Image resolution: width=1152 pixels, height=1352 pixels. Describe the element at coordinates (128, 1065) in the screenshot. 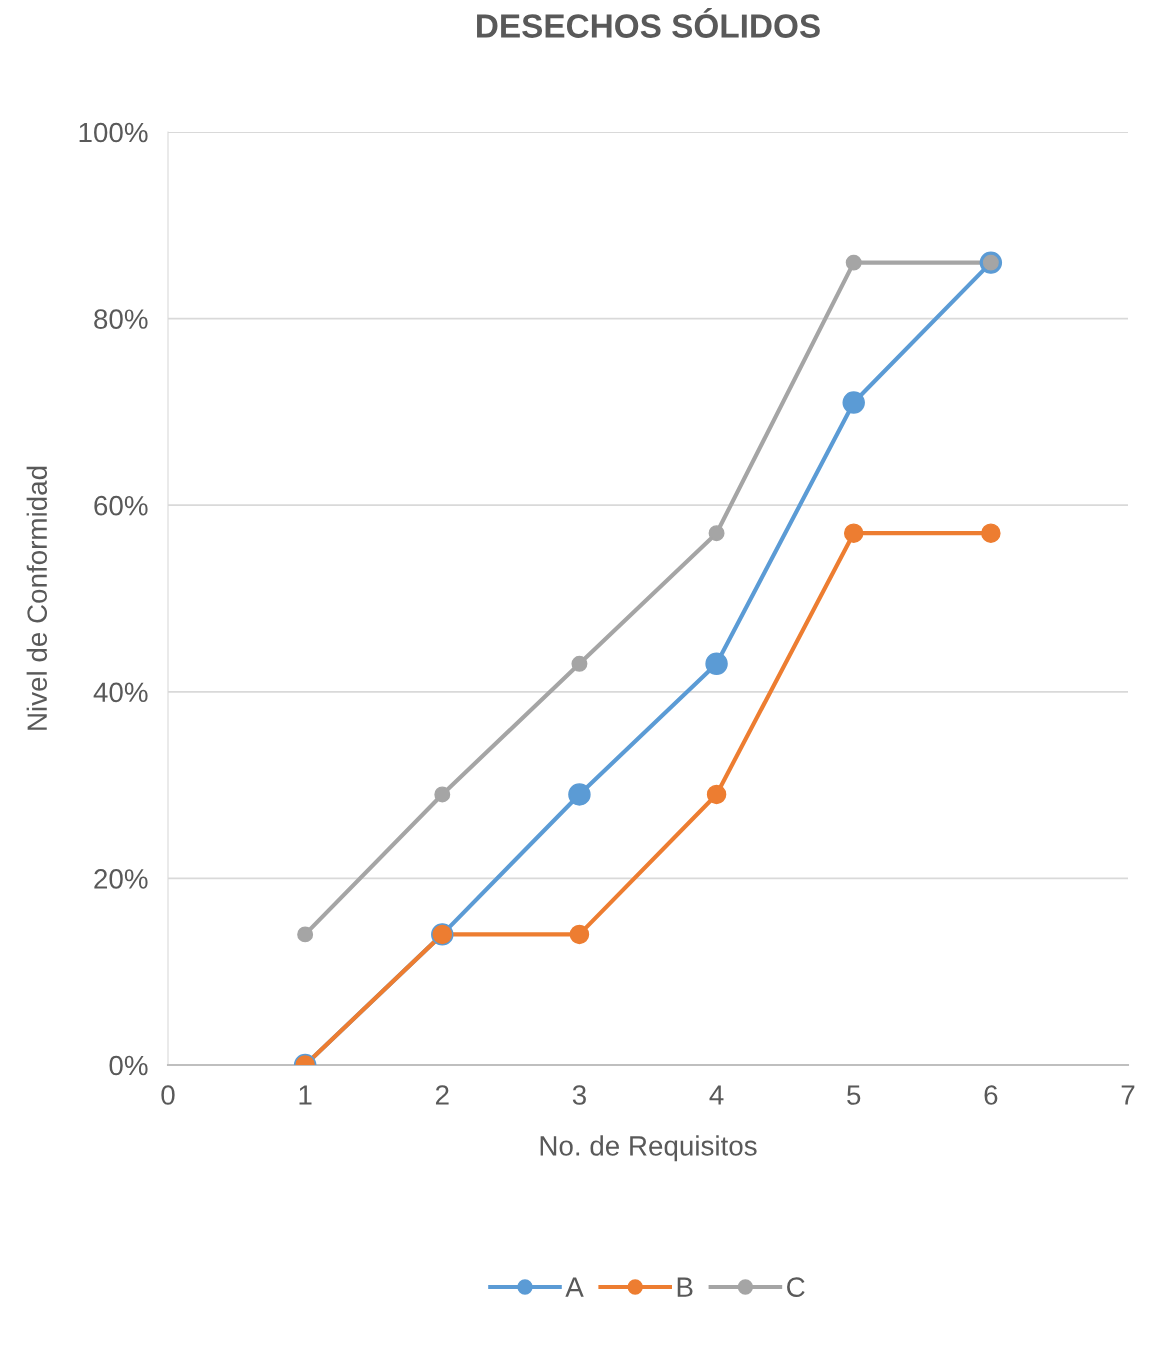

I see `y-tick-label: 0%` at that location.